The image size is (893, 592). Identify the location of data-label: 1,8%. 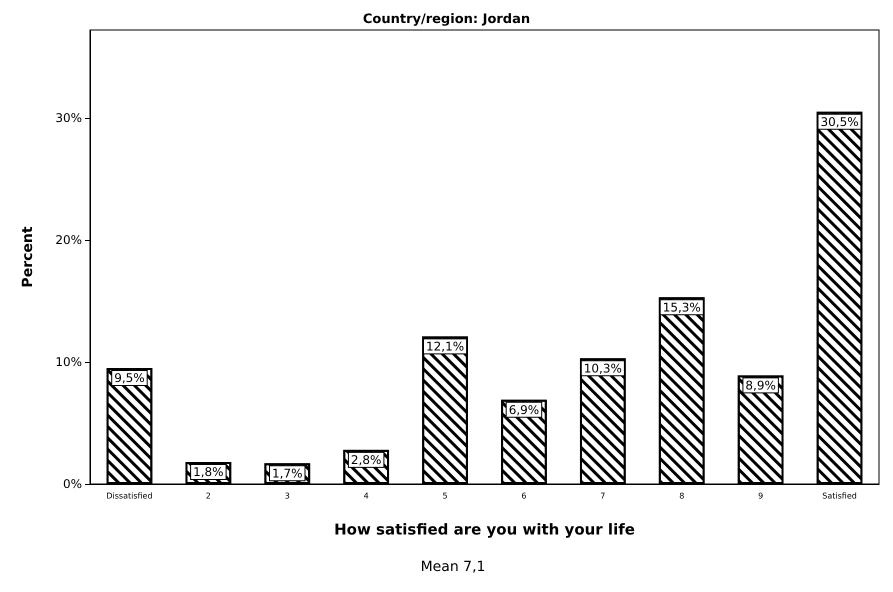
(208, 472).